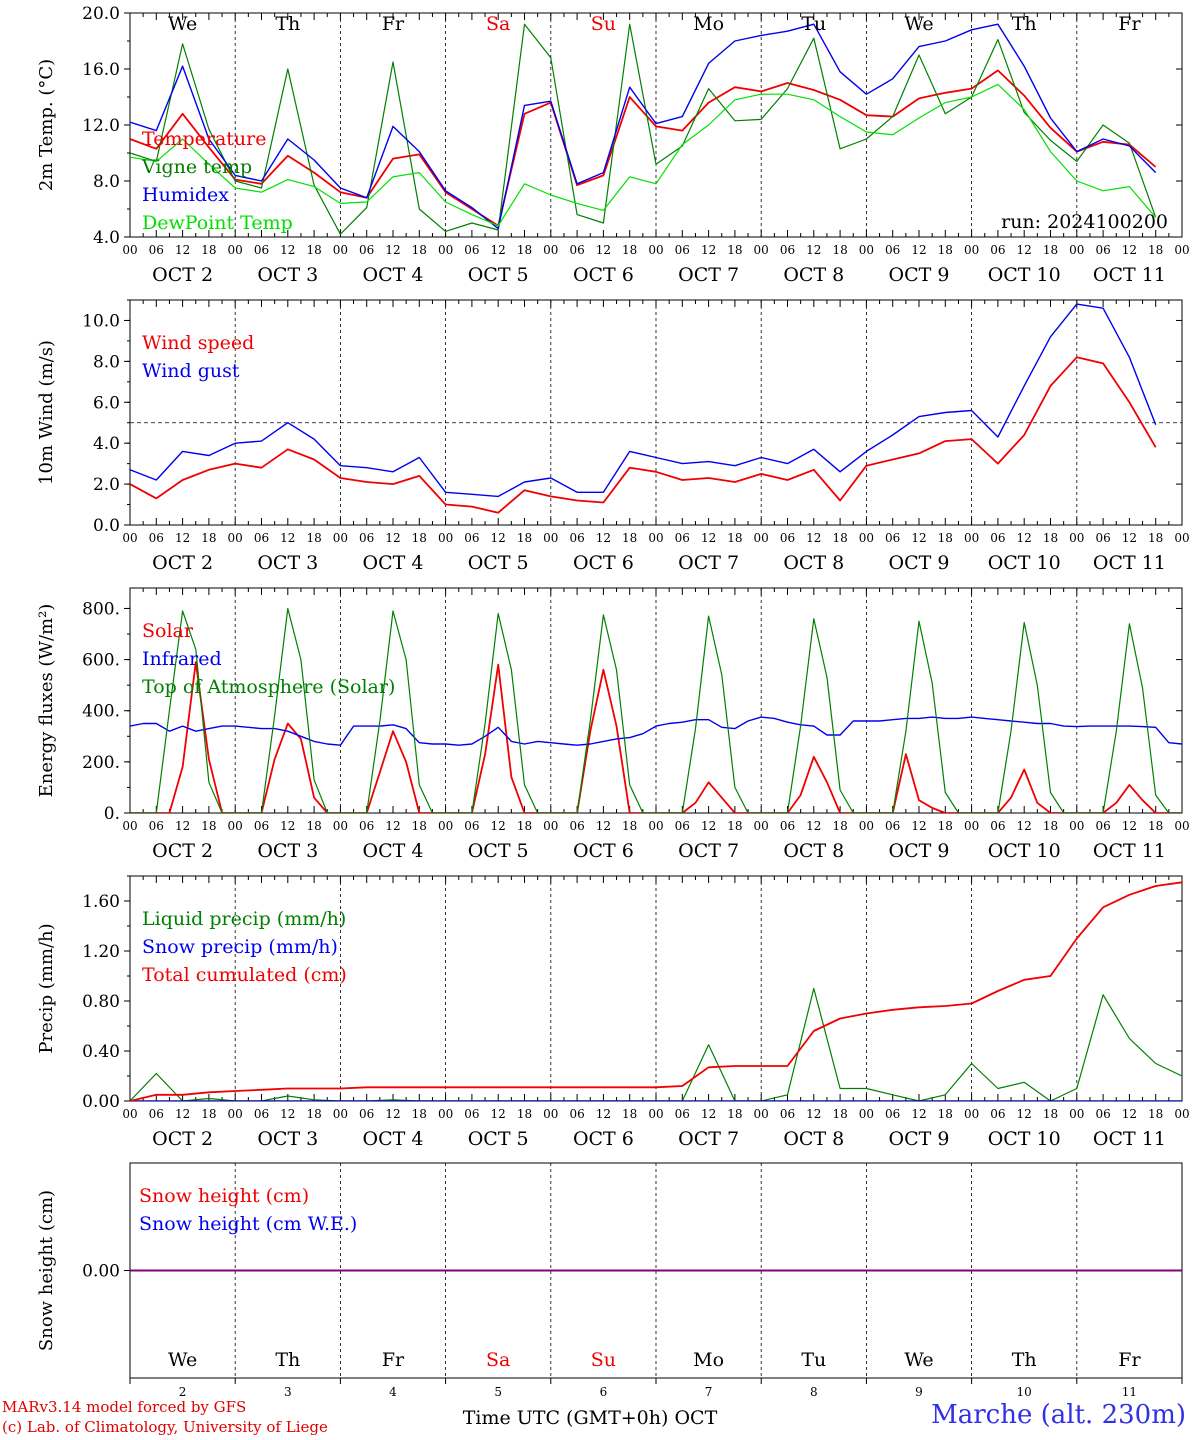  Describe the element at coordinates (1129, 275) in the screenshot. I see `date-label: OCT 11` at that location.